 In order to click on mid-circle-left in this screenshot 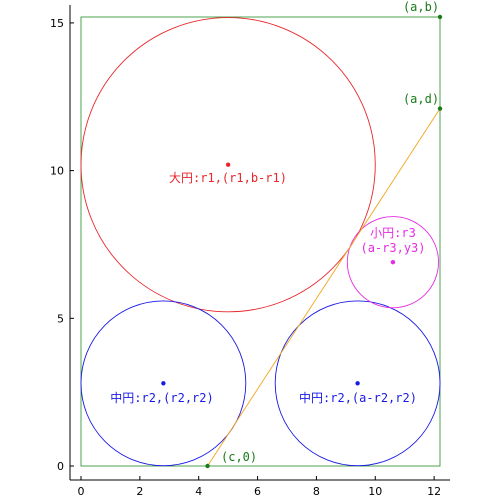, I will do `click(163, 383)`.